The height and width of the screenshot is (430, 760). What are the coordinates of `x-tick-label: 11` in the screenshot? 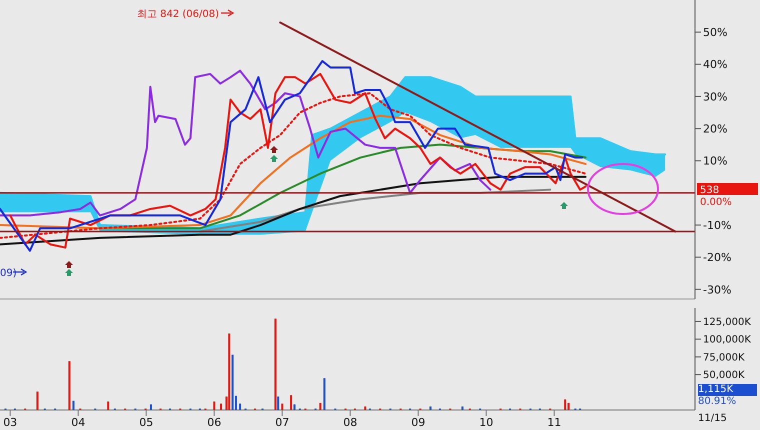 It's located at (554, 422).